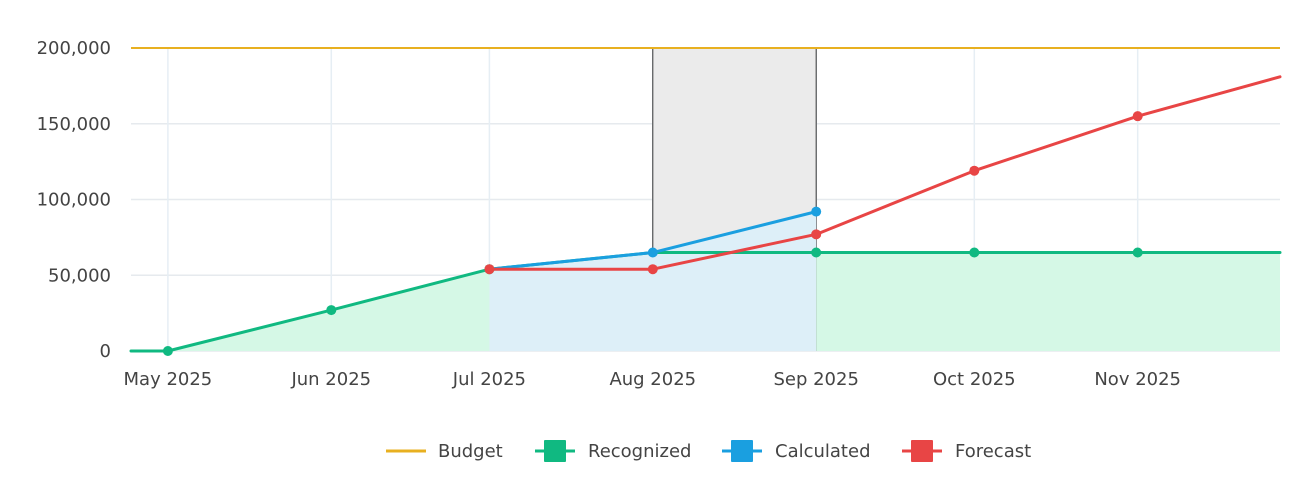 This screenshot has height=491, width=1316. Describe the element at coordinates (489, 379) in the screenshot. I see `x-tick-label: Jul 2025` at that location.